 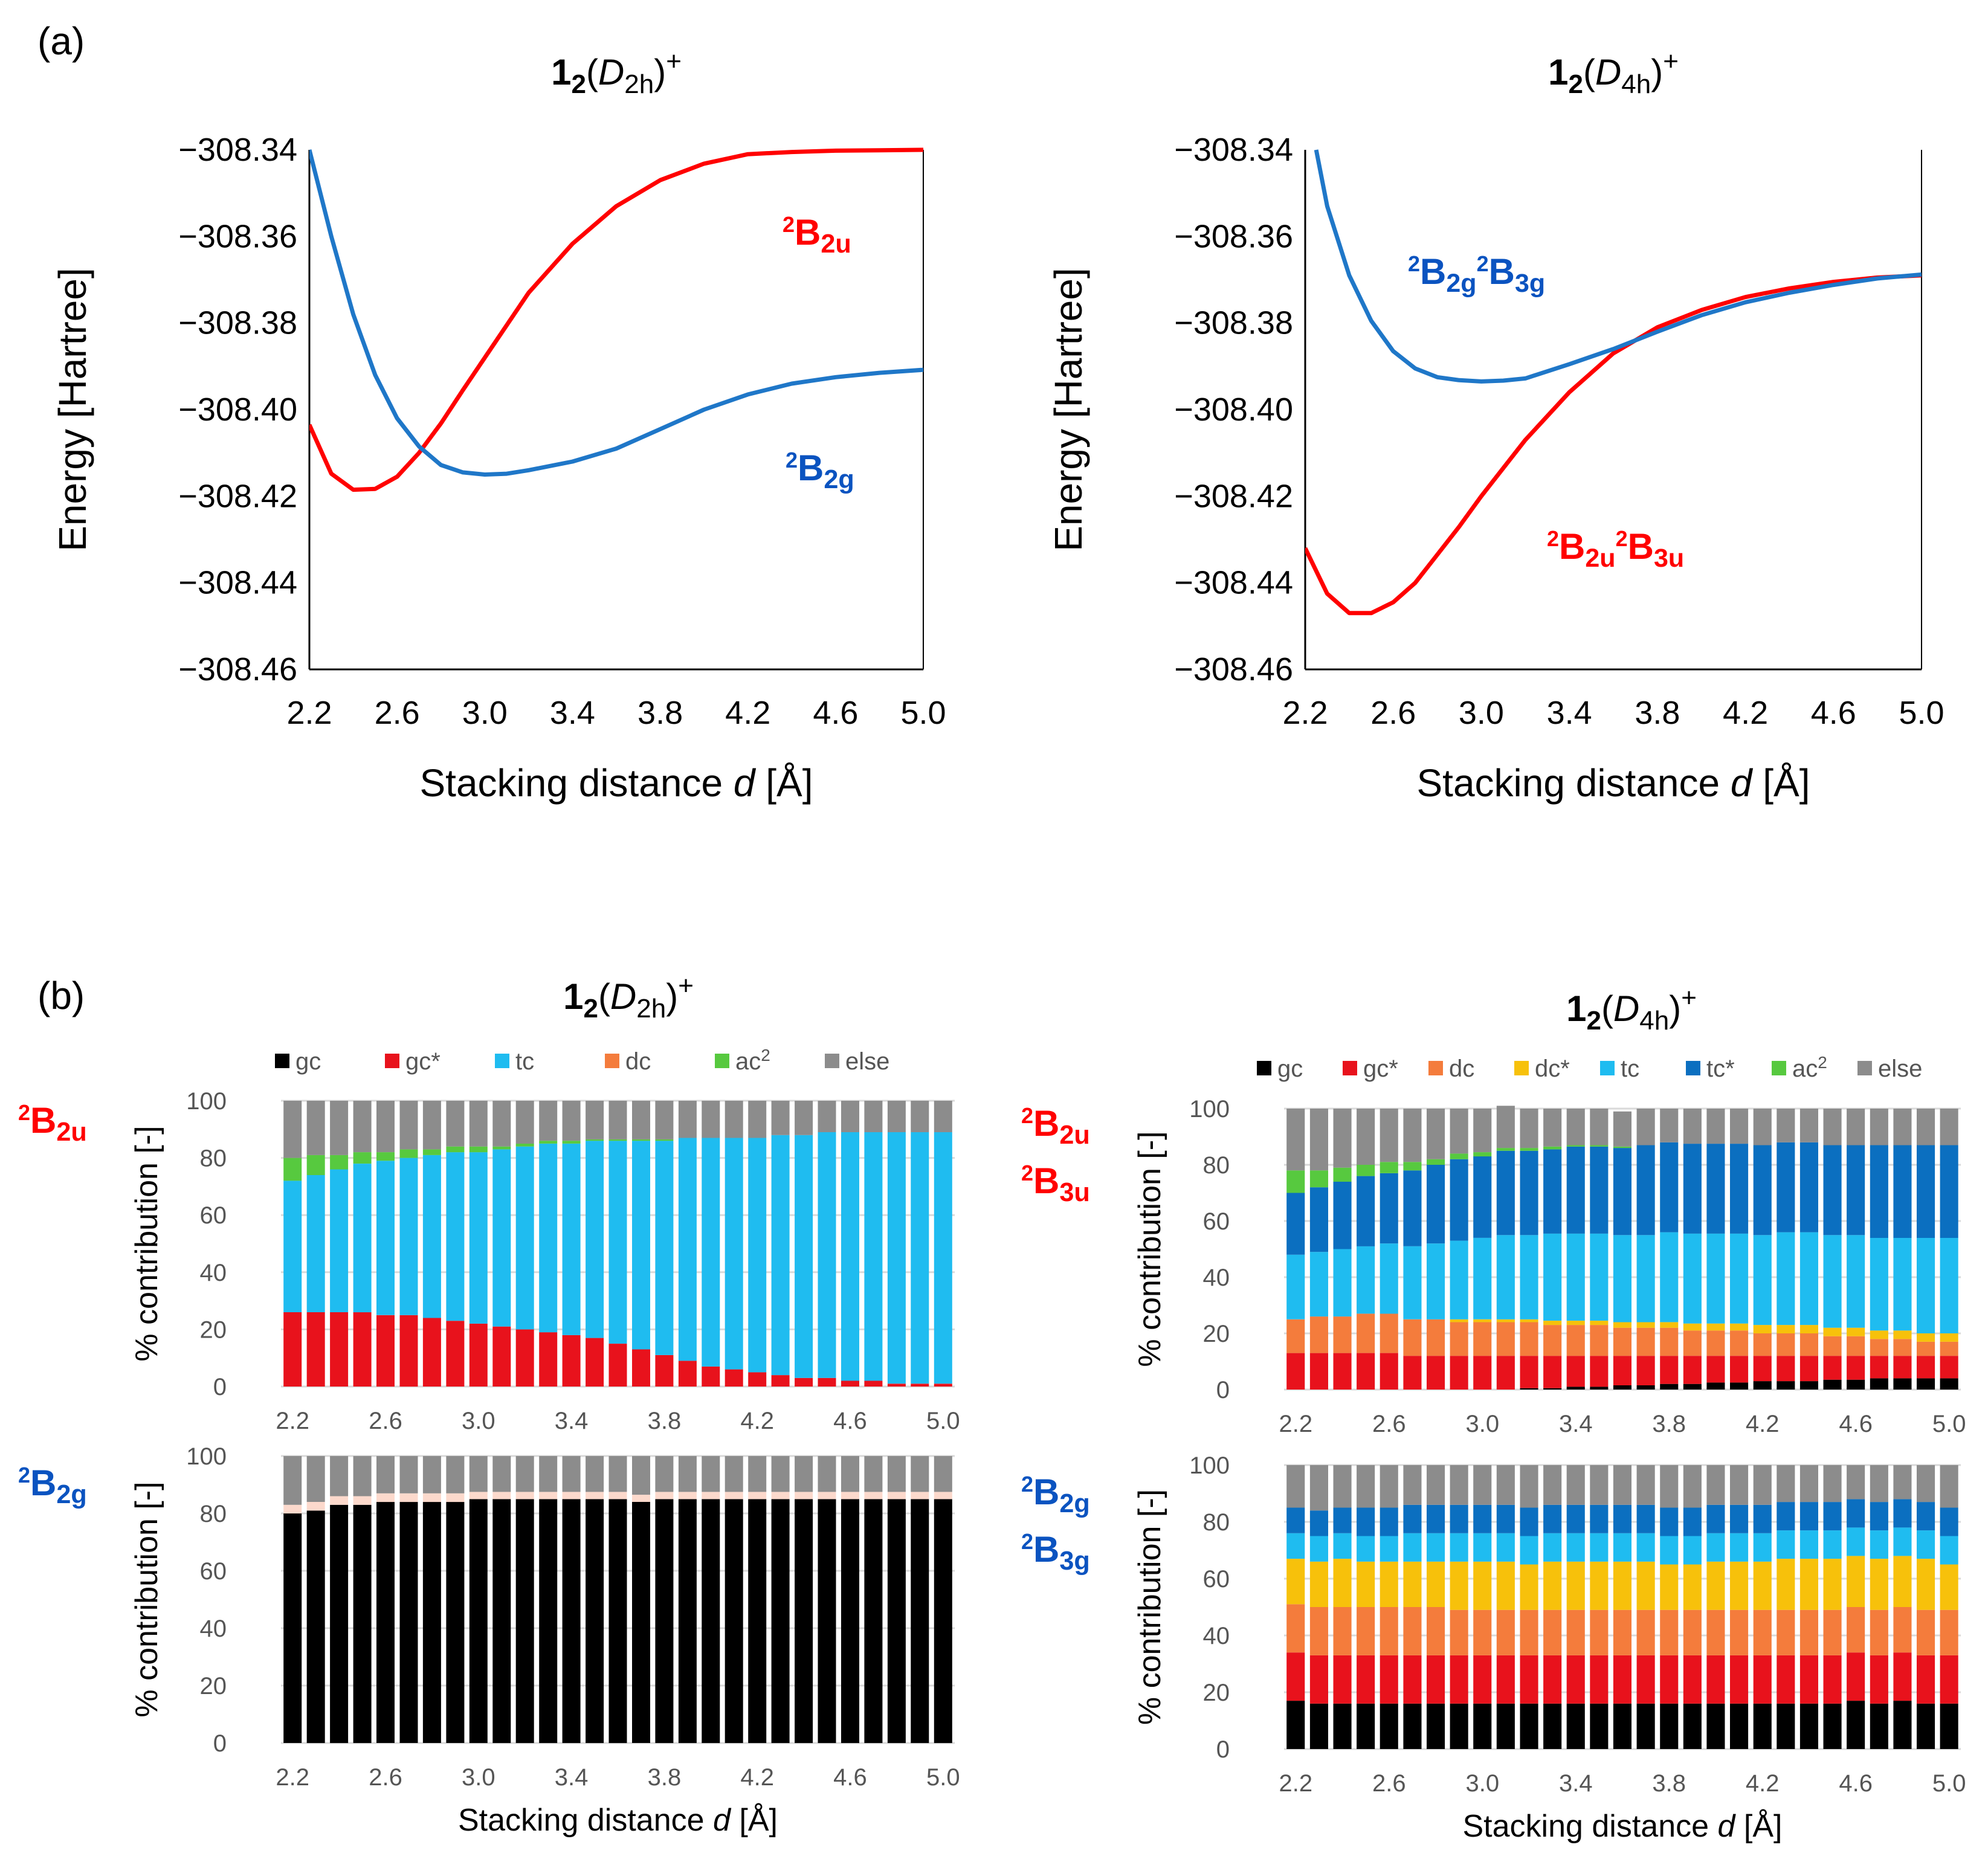 What do you see at coordinates (1529, 1149) in the screenshot?
I see `chart-b-right-top-bar-ac2` at bounding box center [1529, 1149].